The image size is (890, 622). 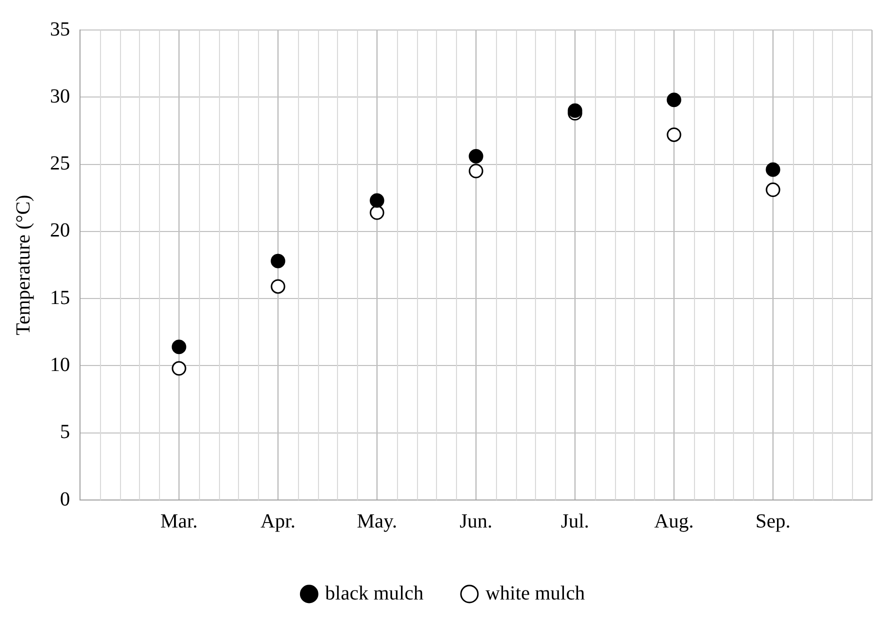 What do you see at coordinates (65, 499) in the screenshot?
I see `y-tick-label: 0` at bounding box center [65, 499].